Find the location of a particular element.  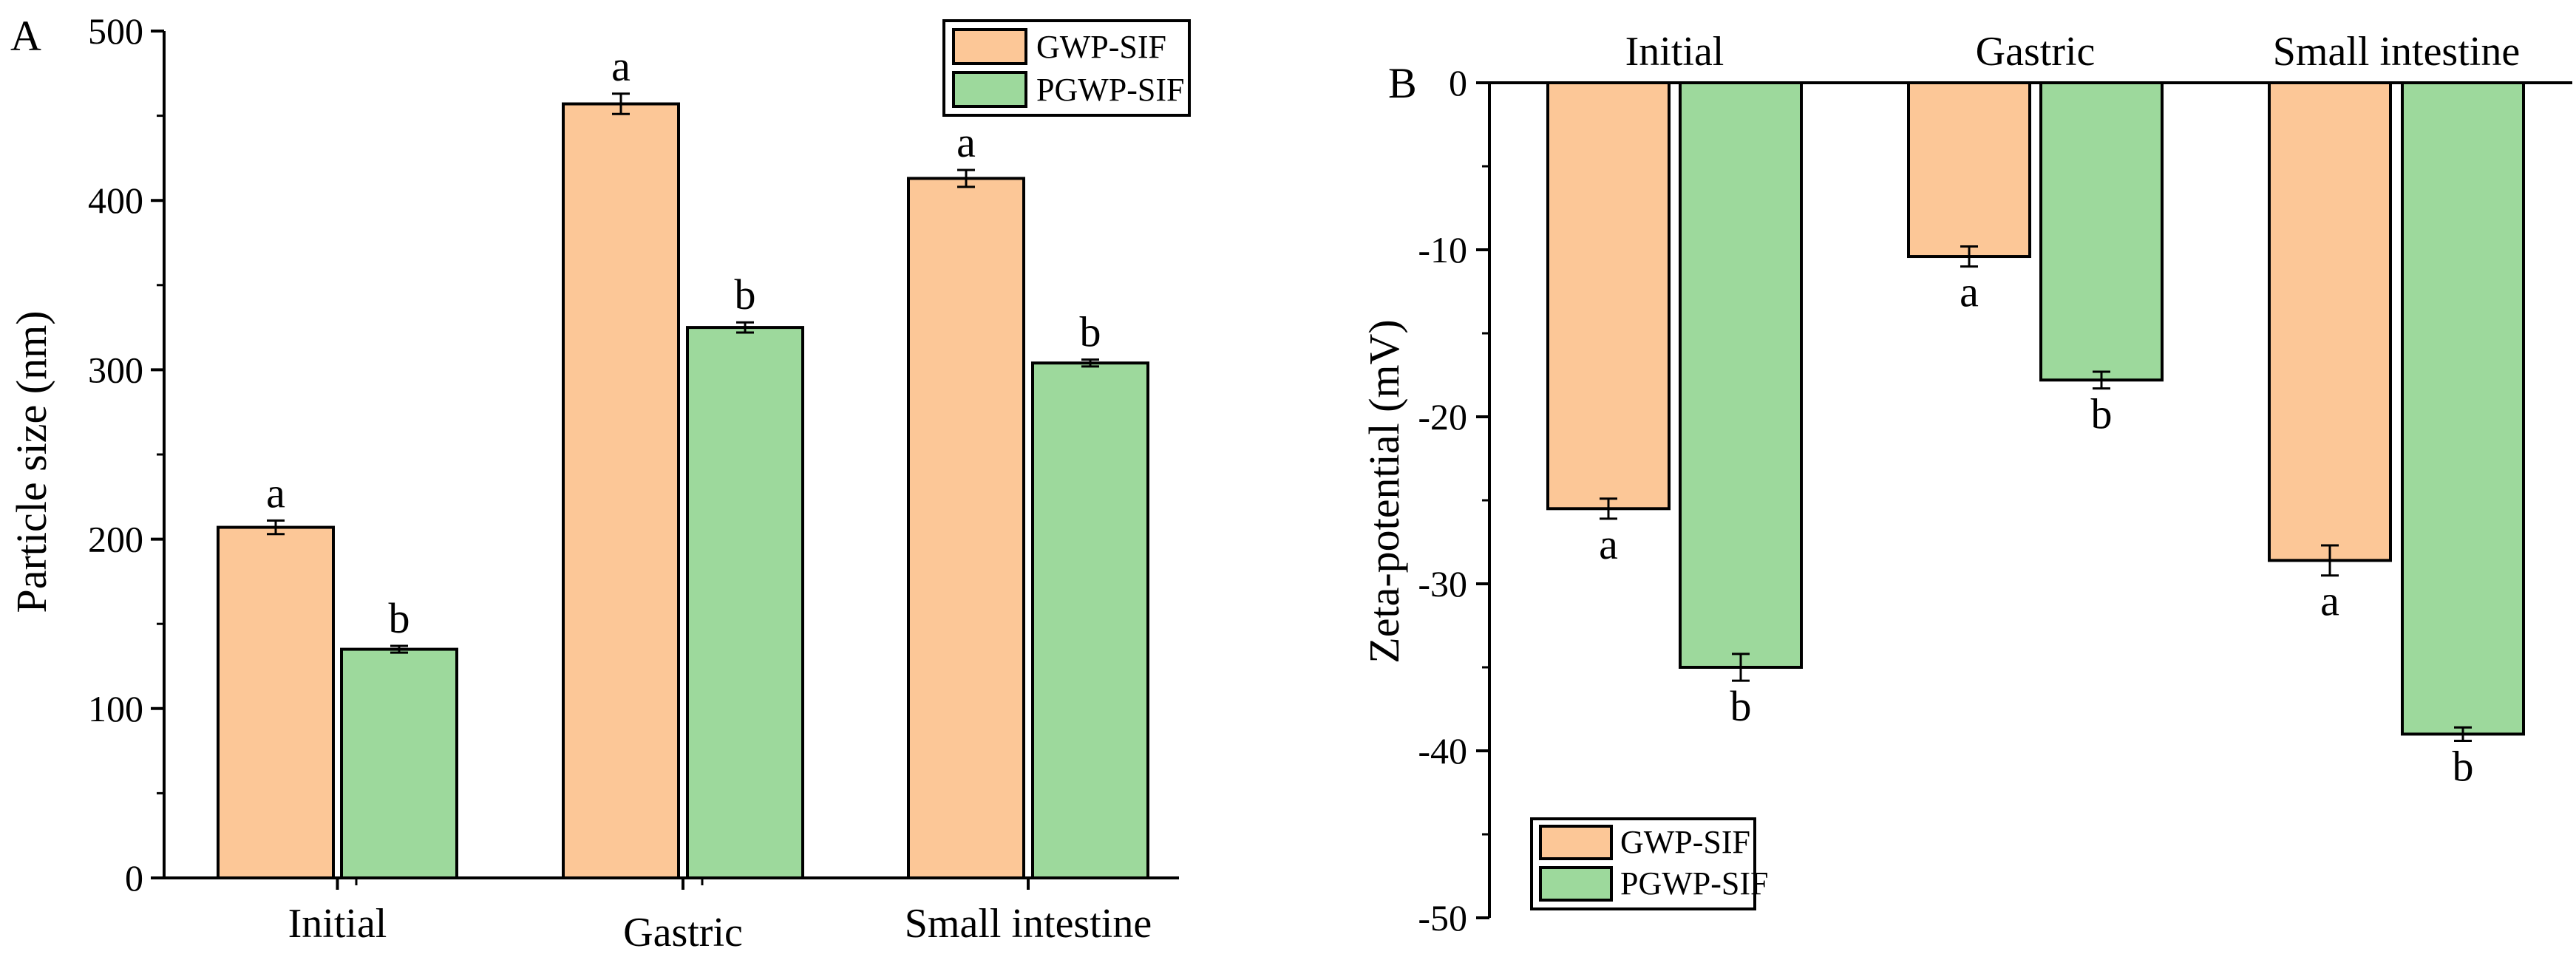

chart-a-category-label: Gastric is located at coordinates (683, 933).